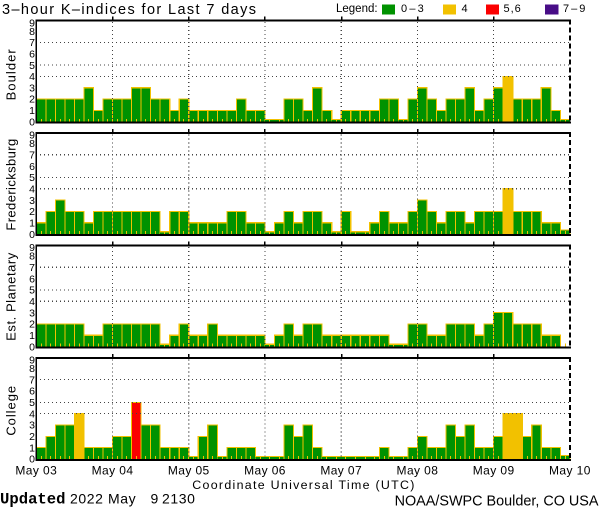 The height and width of the screenshot is (510, 600). I want to click on svg-text: May 05, so click(189, 470).